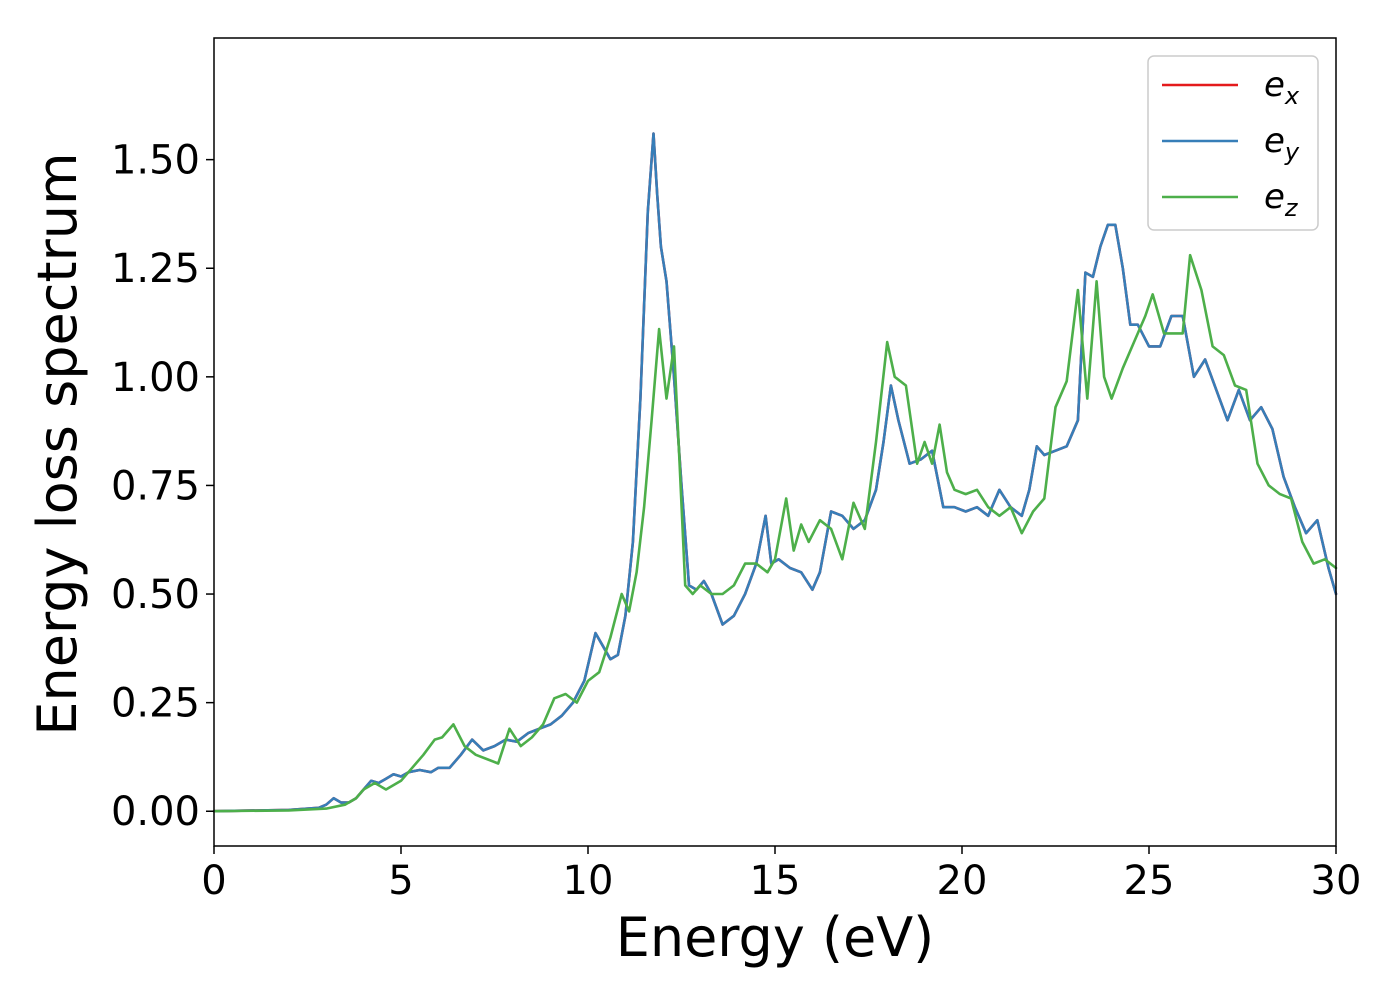  I want to click on x-tick-label: 20, so click(962, 881).